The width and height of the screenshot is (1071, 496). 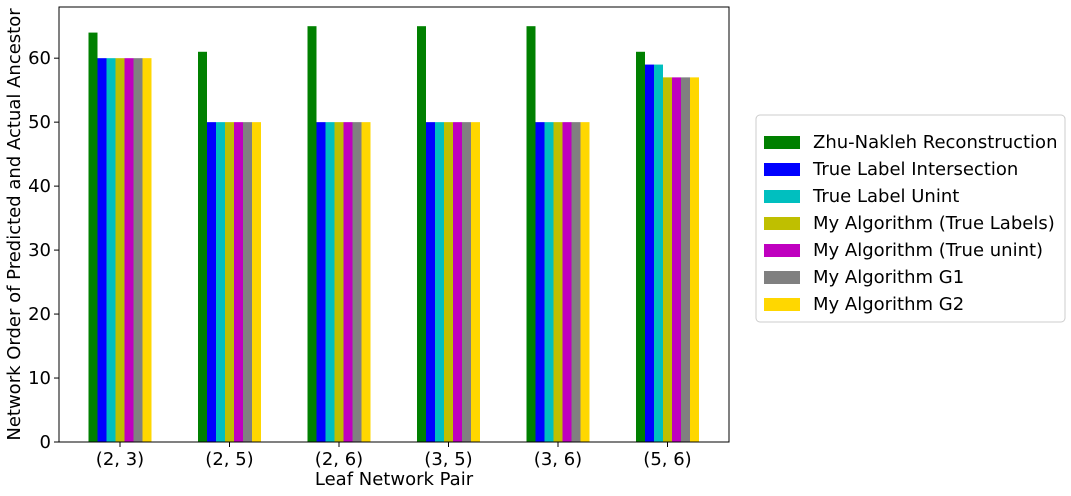 What do you see at coordinates (39, 314) in the screenshot?
I see `y-tick-label: 20` at bounding box center [39, 314].